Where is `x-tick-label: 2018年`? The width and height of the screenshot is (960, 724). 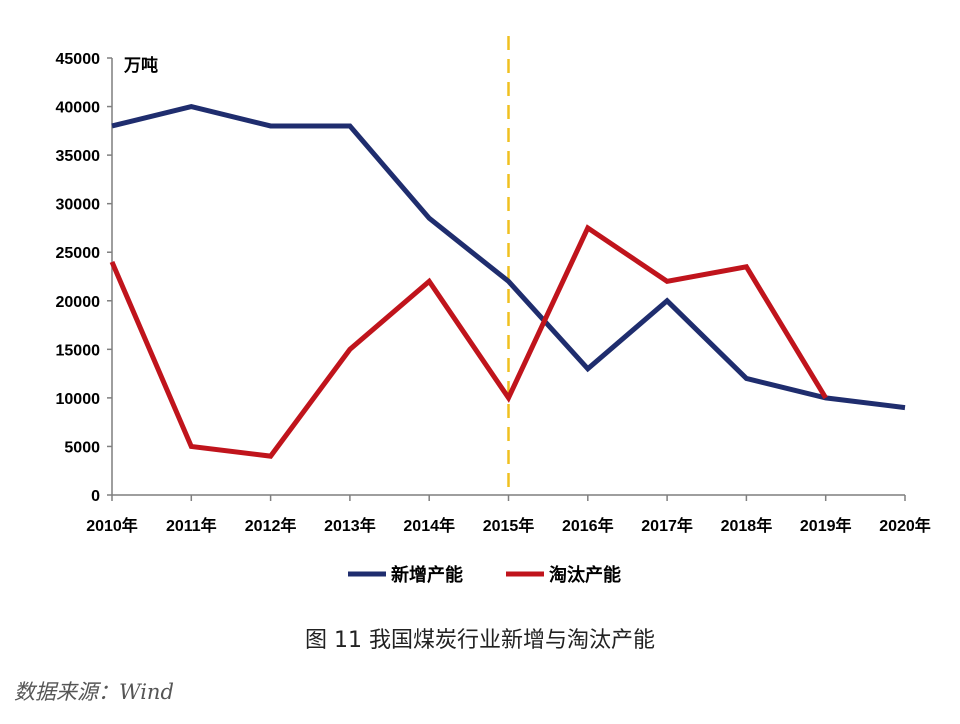
x-tick-label: 2018年 is located at coordinates (747, 525).